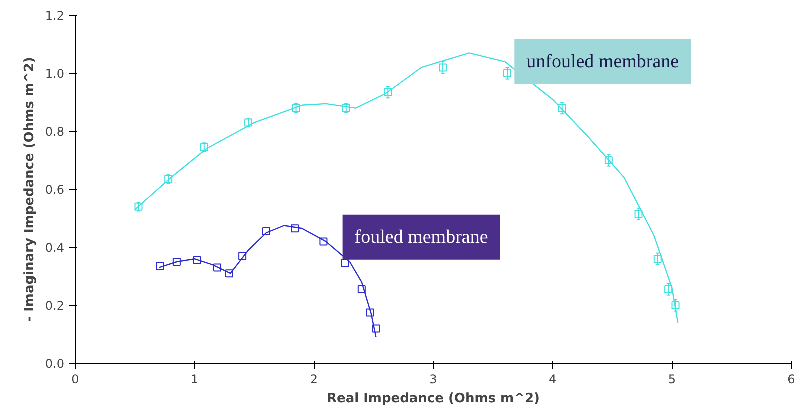  I want to click on y-tick-label: 0.2, so click(55, 306).